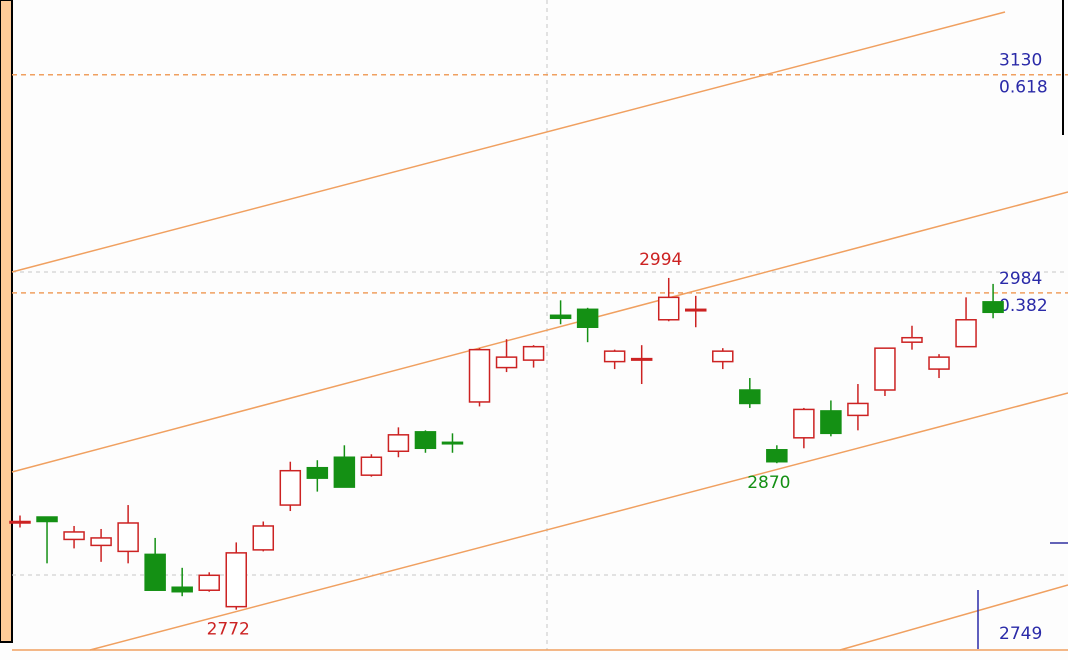  I want to click on level-ratio: 0.618, so click(1023, 88).